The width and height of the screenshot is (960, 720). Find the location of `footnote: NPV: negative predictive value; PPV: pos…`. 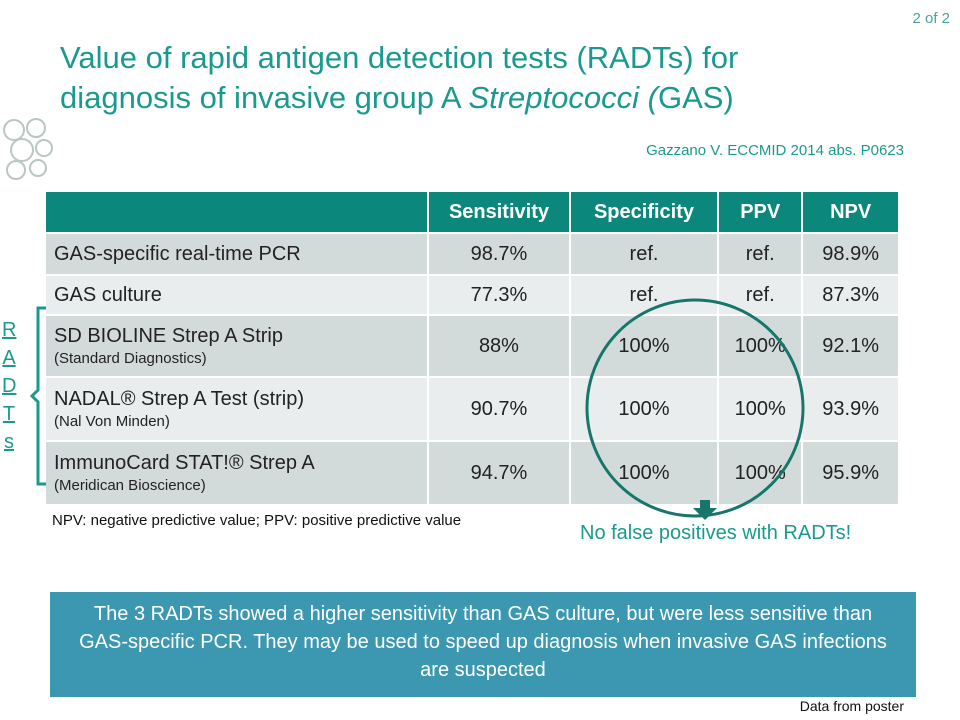

footnote: NPV: negative predictive value; PPV: pos… is located at coordinates (257, 520).